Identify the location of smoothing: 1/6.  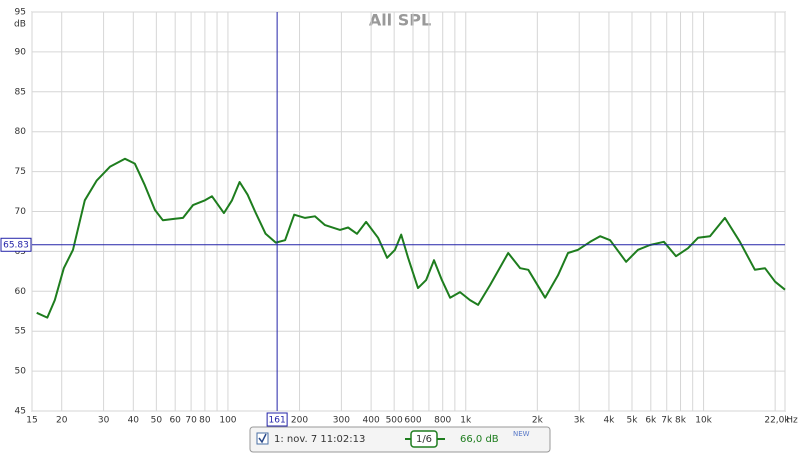
(424, 439).